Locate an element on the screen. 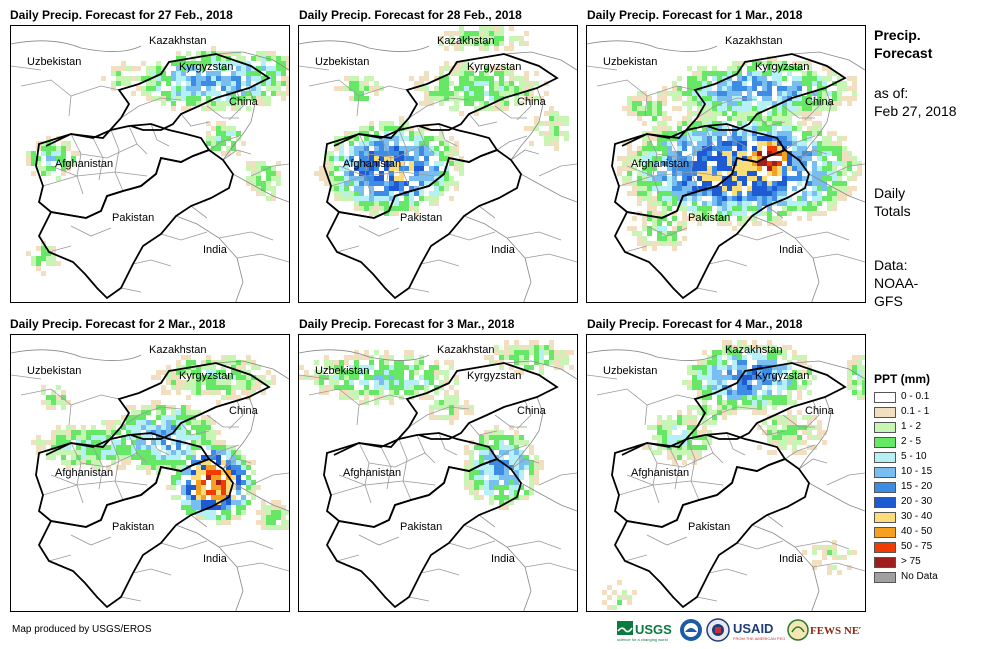 This screenshot has height=649, width=983. legend-title: PPT (mm) is located at coordinates (902, 379).